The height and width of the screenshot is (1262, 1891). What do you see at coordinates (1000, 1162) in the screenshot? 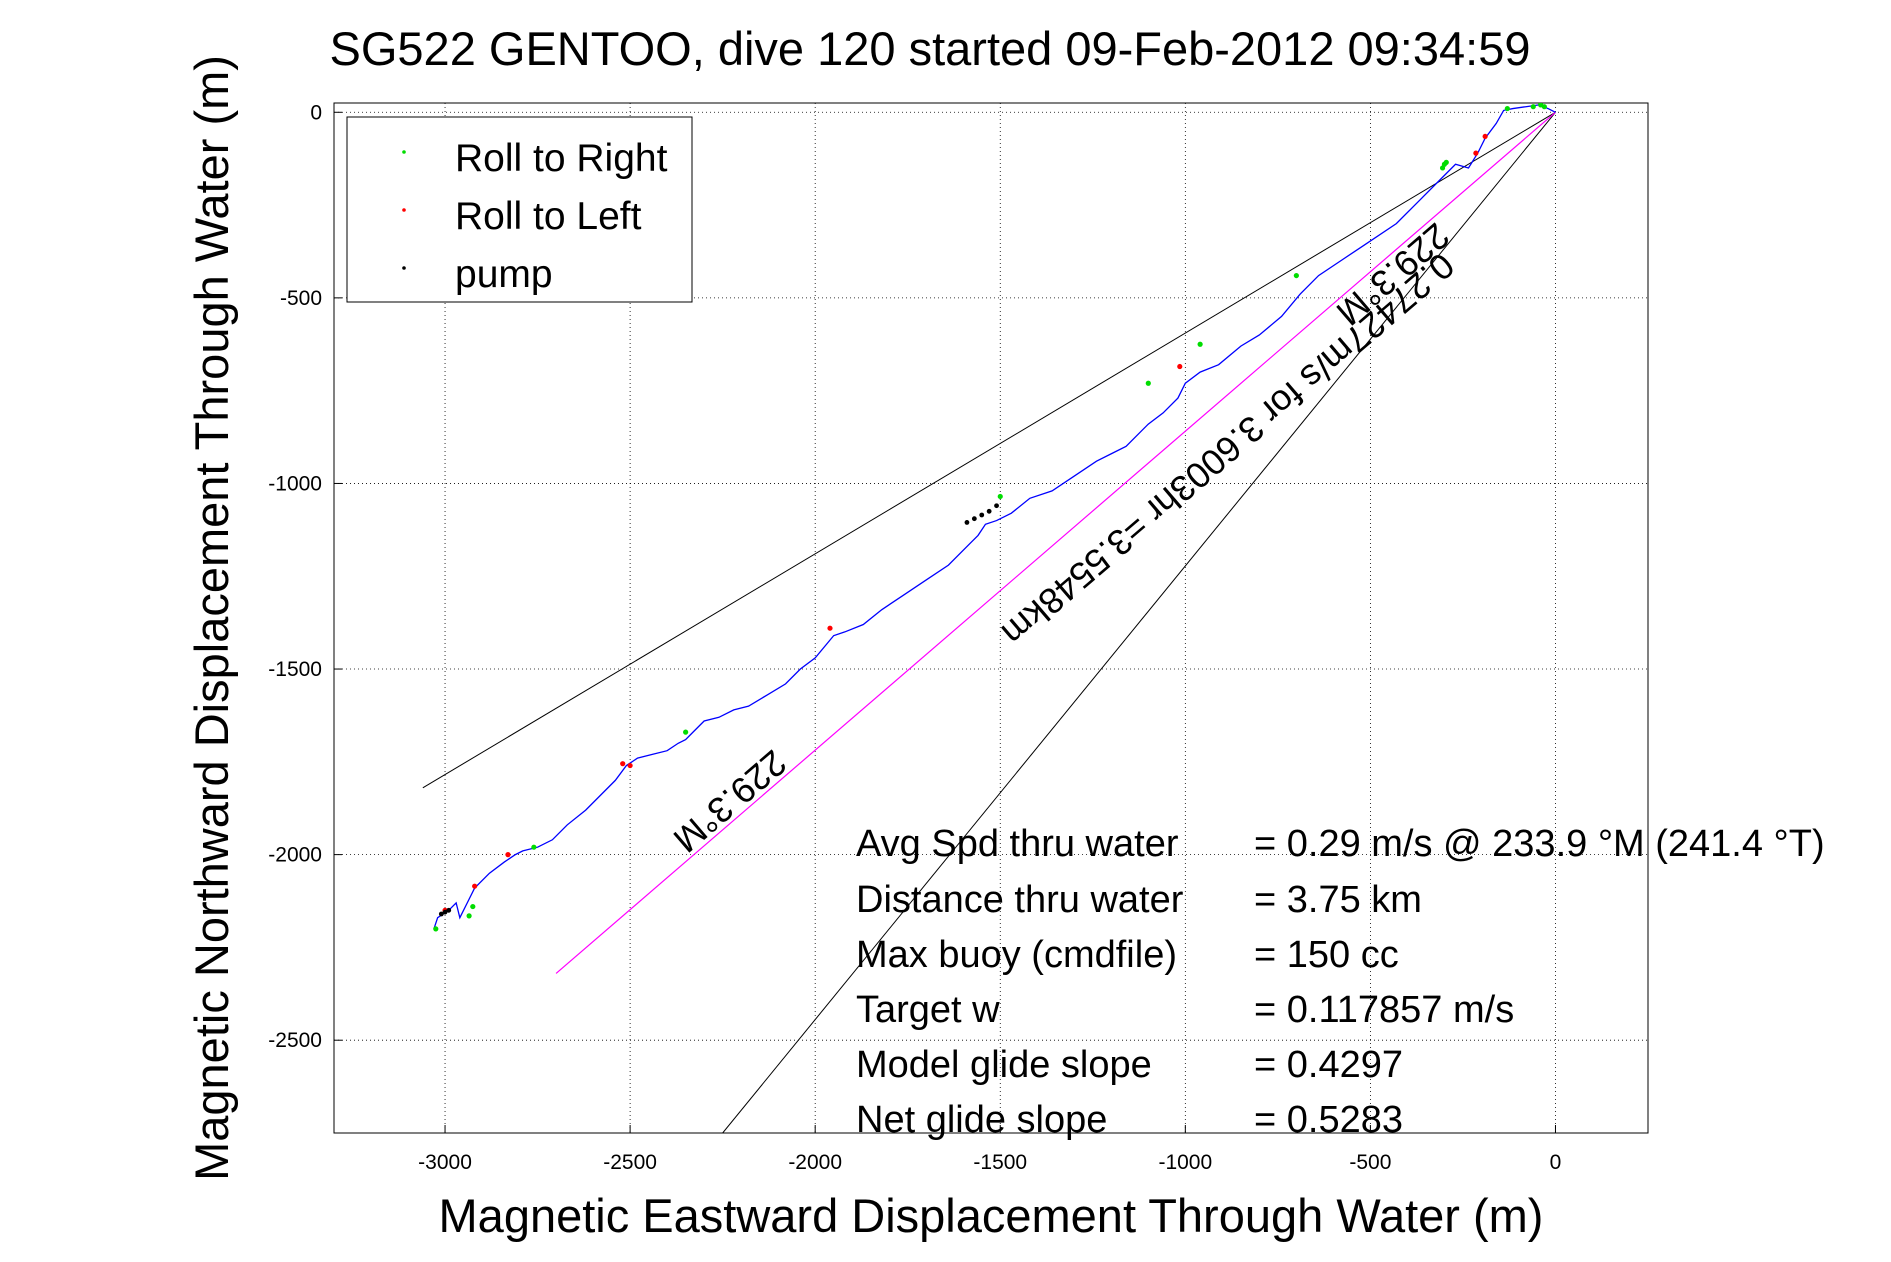
I see `x-tick-label: -1500` at bounding box center [1000, 1162].